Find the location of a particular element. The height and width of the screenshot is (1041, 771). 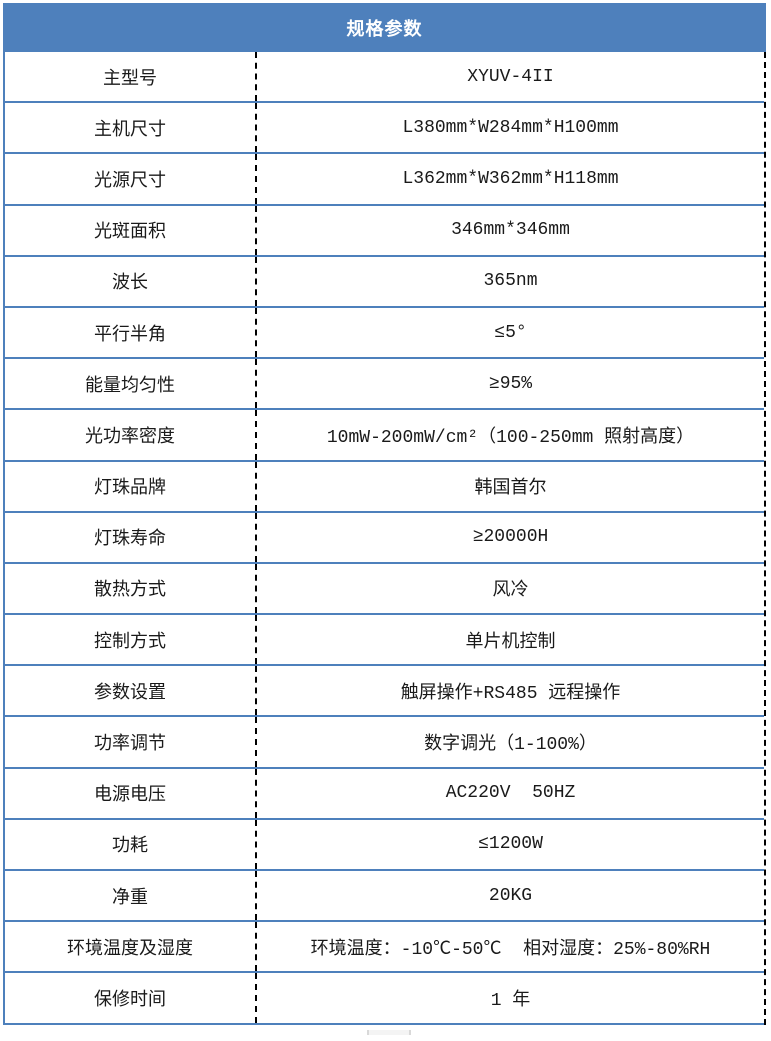

table-row: 净重 20KG is located at coordinates (384, 897).